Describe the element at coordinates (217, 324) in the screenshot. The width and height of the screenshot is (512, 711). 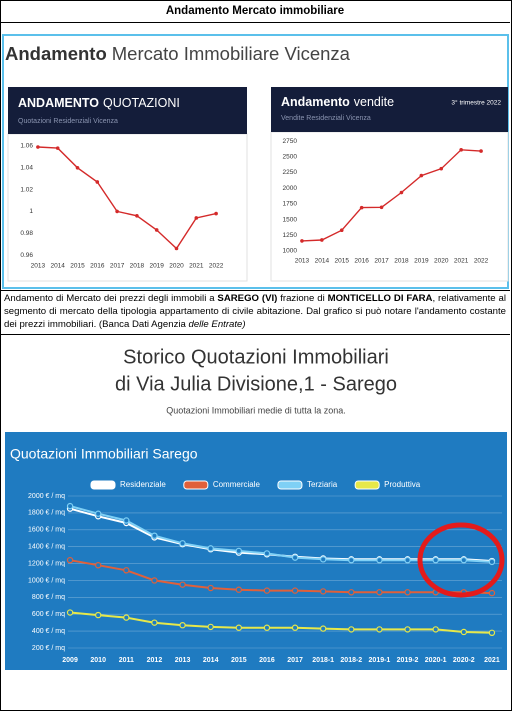
I see `source: delle Entrate)` at that location.